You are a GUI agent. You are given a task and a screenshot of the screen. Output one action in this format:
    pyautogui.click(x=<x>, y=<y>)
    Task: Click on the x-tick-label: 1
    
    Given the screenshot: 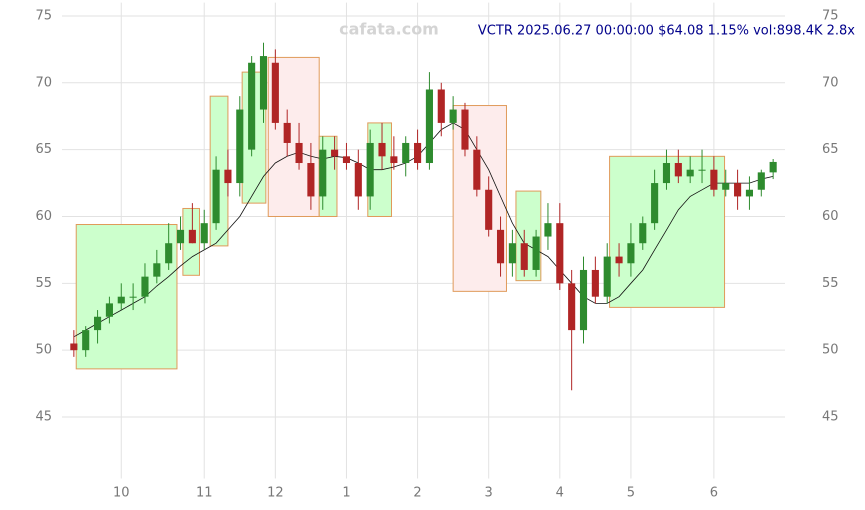 What is the action you would take?
    pyautogui.click(x=346, y=493)
    